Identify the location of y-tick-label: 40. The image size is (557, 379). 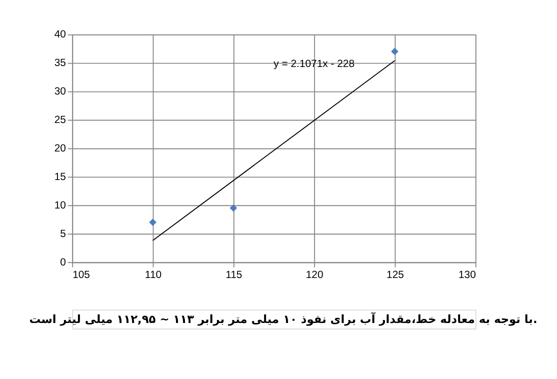
(60, 35).